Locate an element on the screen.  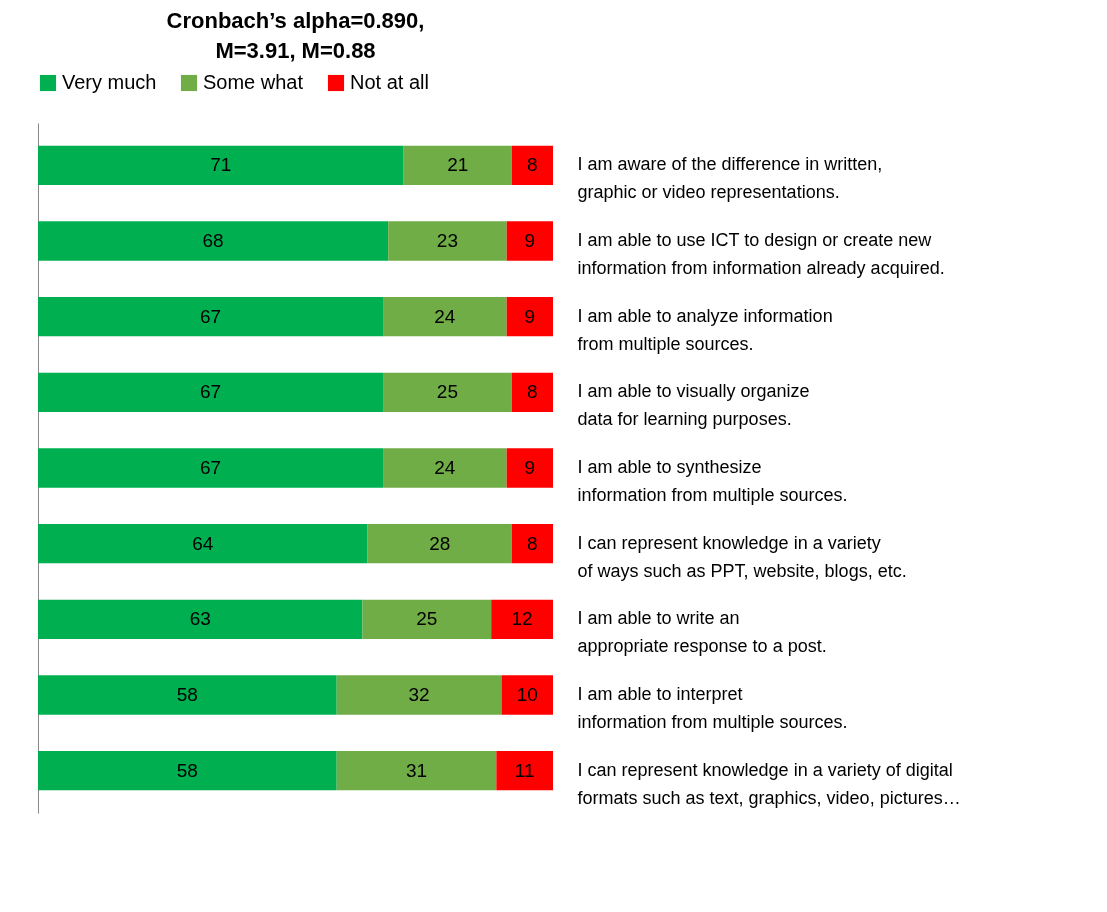
legend-label: Some what is located at coordinates (253, 82).